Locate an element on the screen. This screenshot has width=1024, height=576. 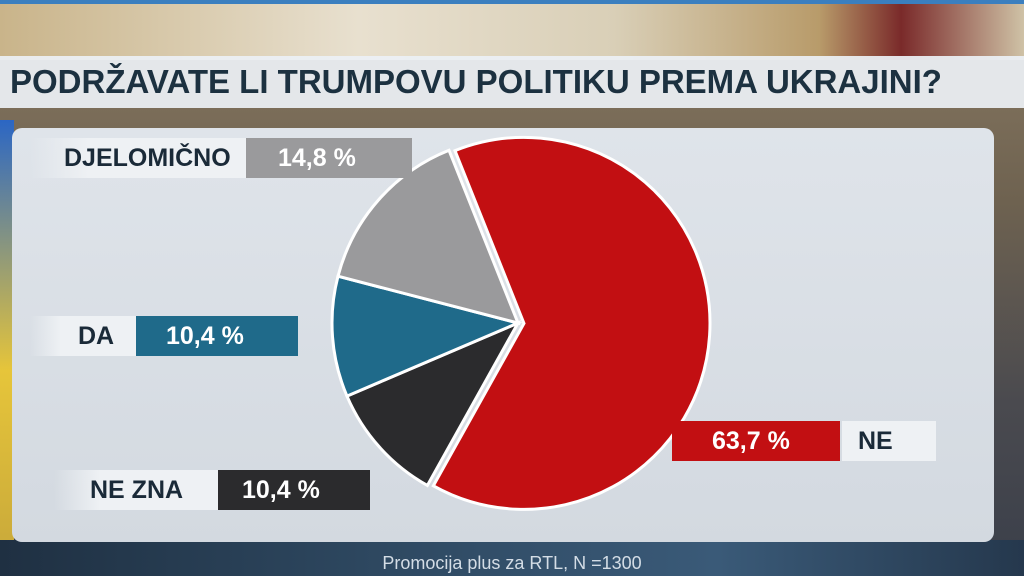
pie-slice-djelomicno is located at coordinates (428, 237).